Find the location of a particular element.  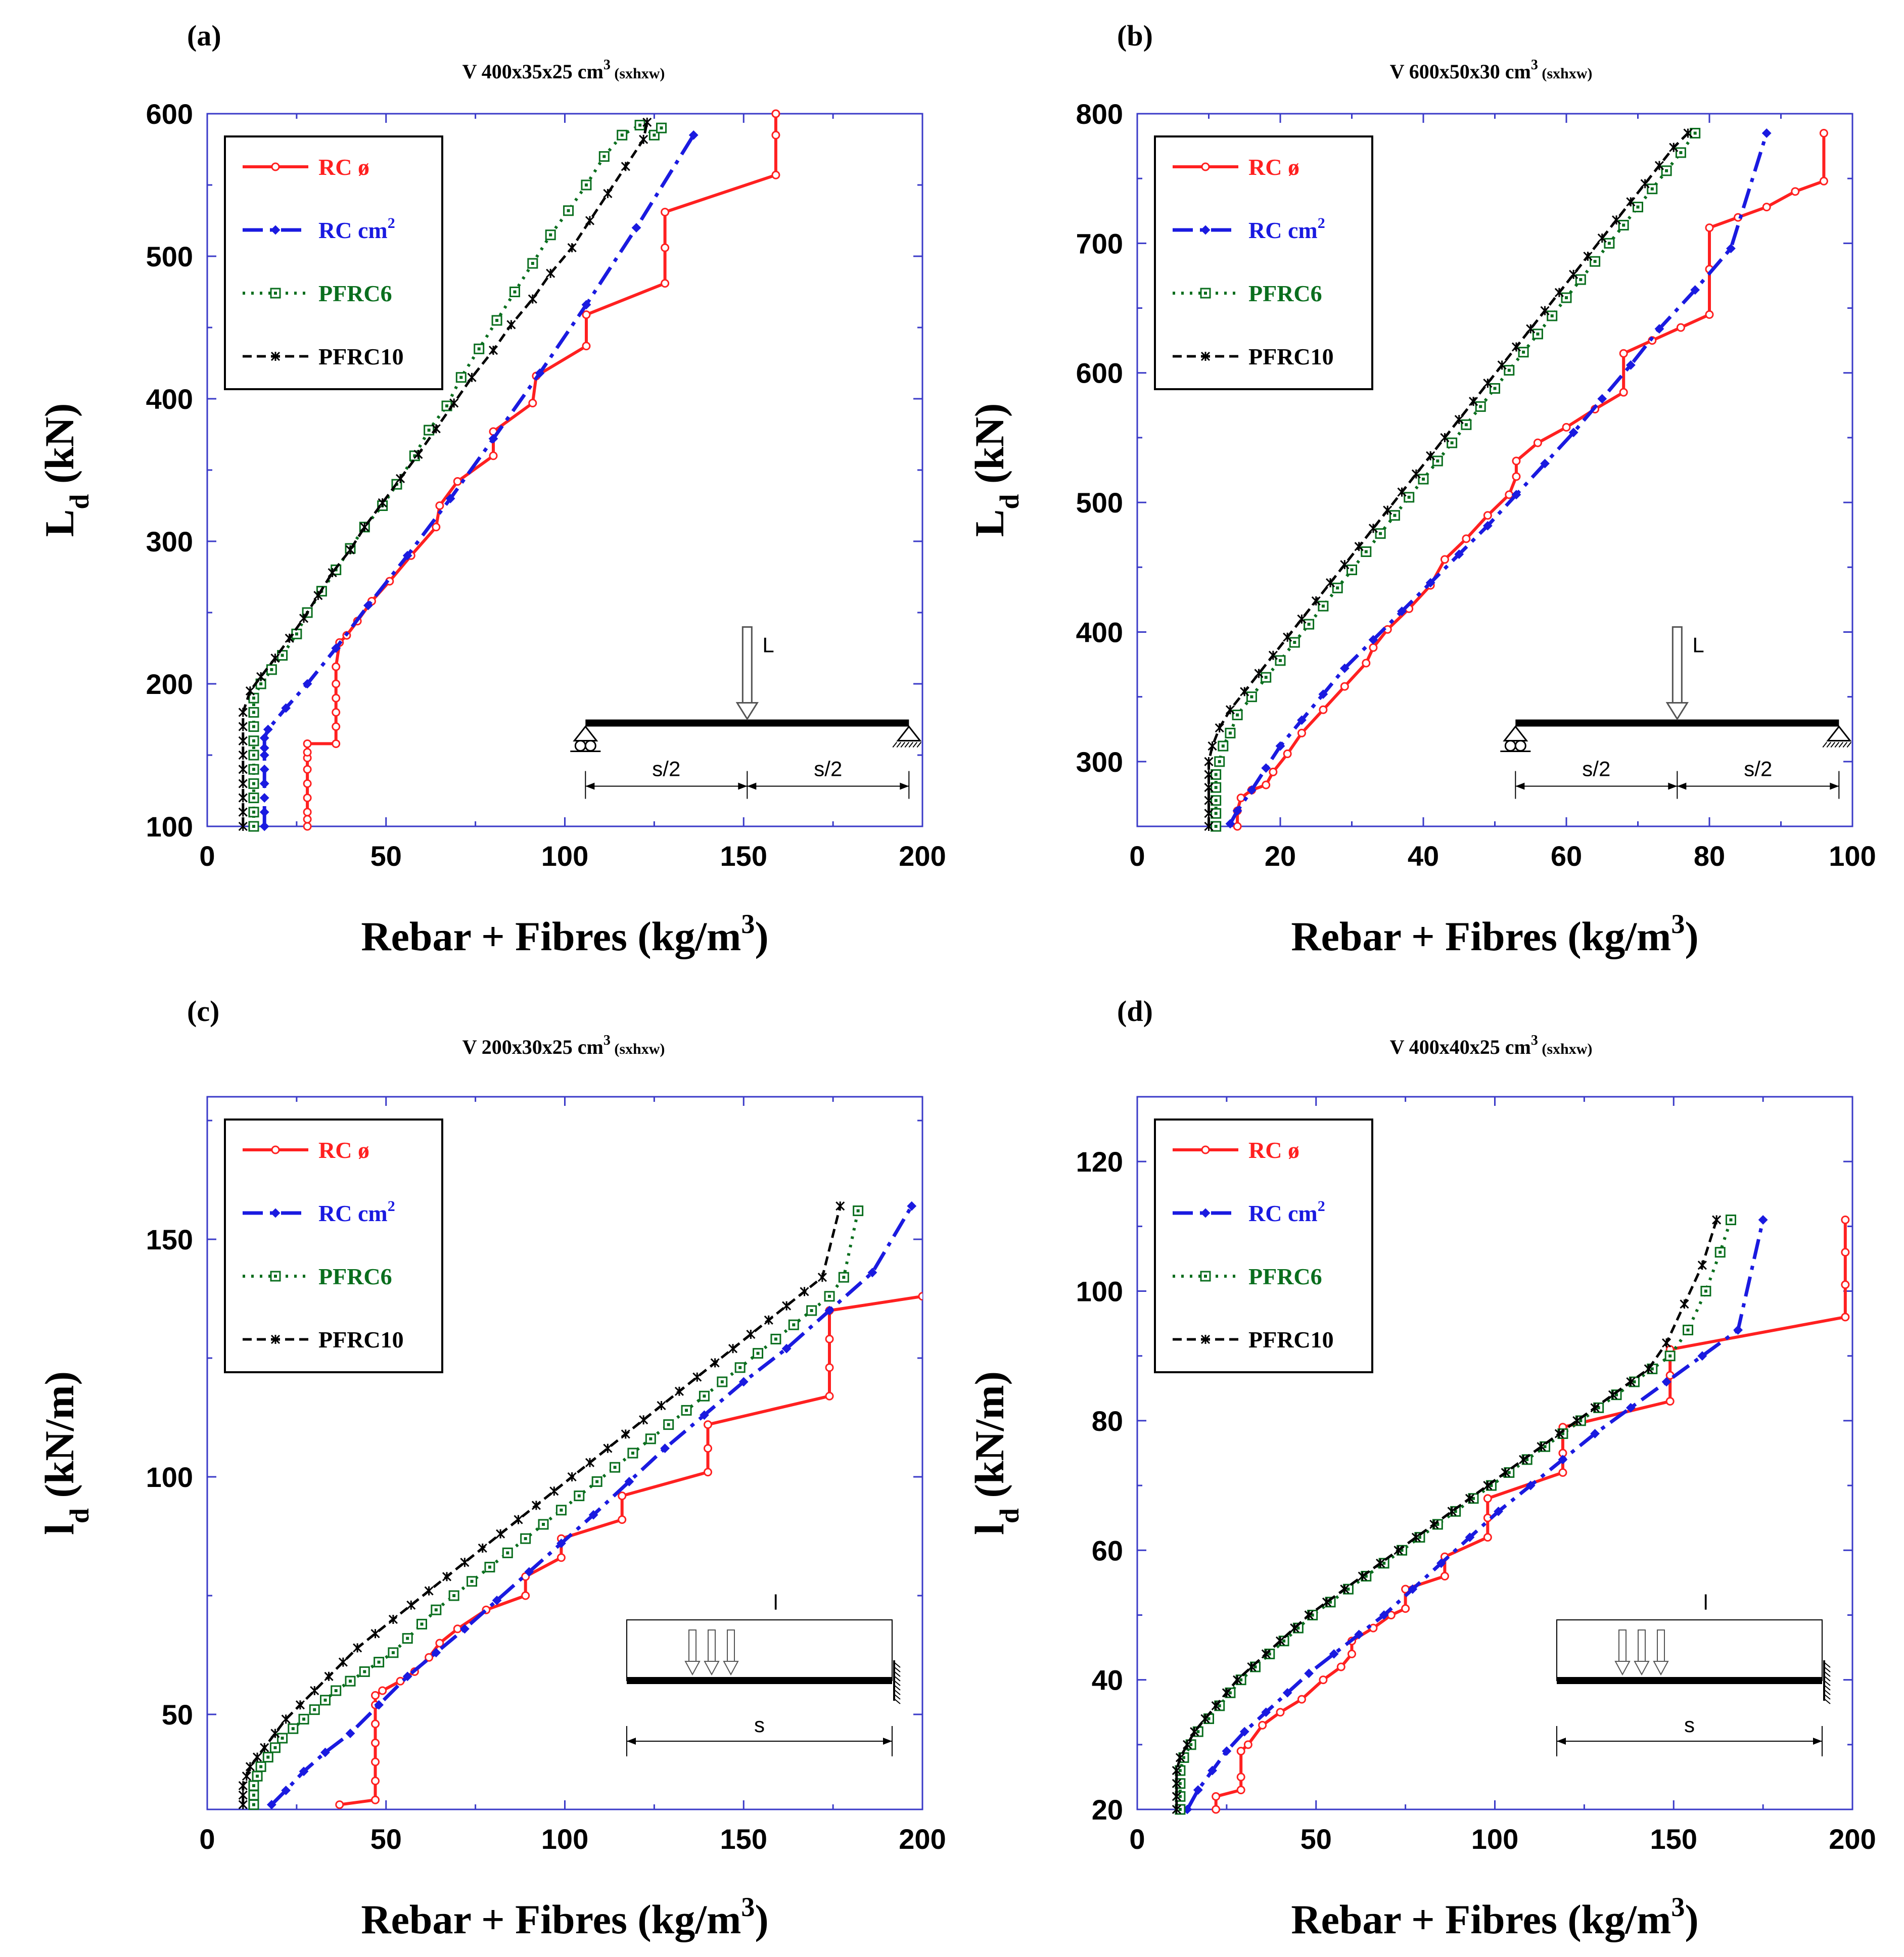

half-span-label: s/2 is located at coordinates (1758, 769).